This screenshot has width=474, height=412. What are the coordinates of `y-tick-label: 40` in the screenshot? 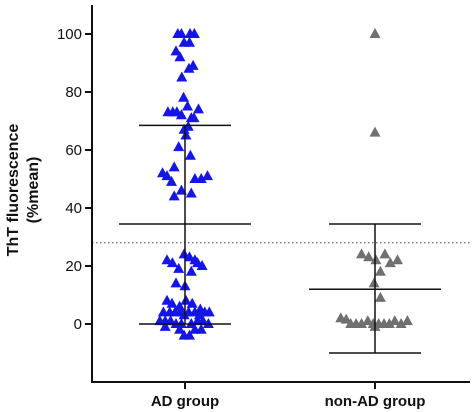 It's located at (73, 208).